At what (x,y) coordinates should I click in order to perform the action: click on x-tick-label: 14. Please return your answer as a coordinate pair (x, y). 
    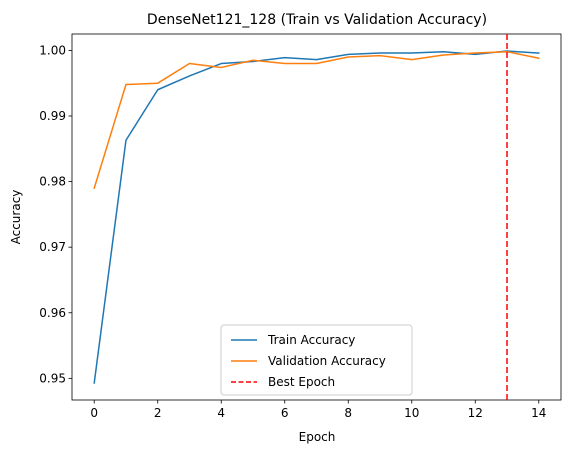
    Looking at the image, I should click on (538, 413).